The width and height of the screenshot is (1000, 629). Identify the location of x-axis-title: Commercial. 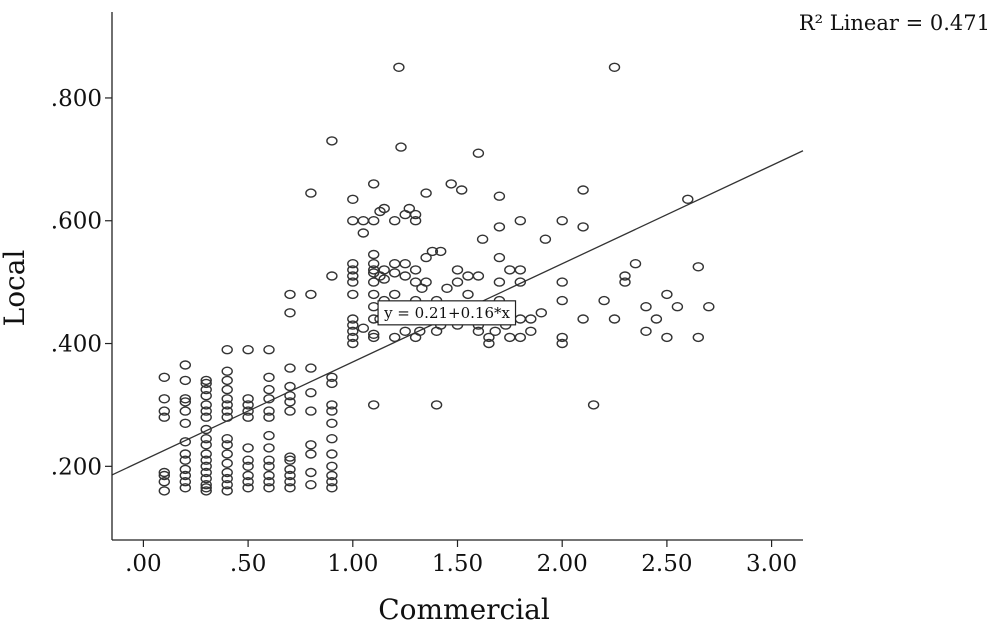
(464, 609).